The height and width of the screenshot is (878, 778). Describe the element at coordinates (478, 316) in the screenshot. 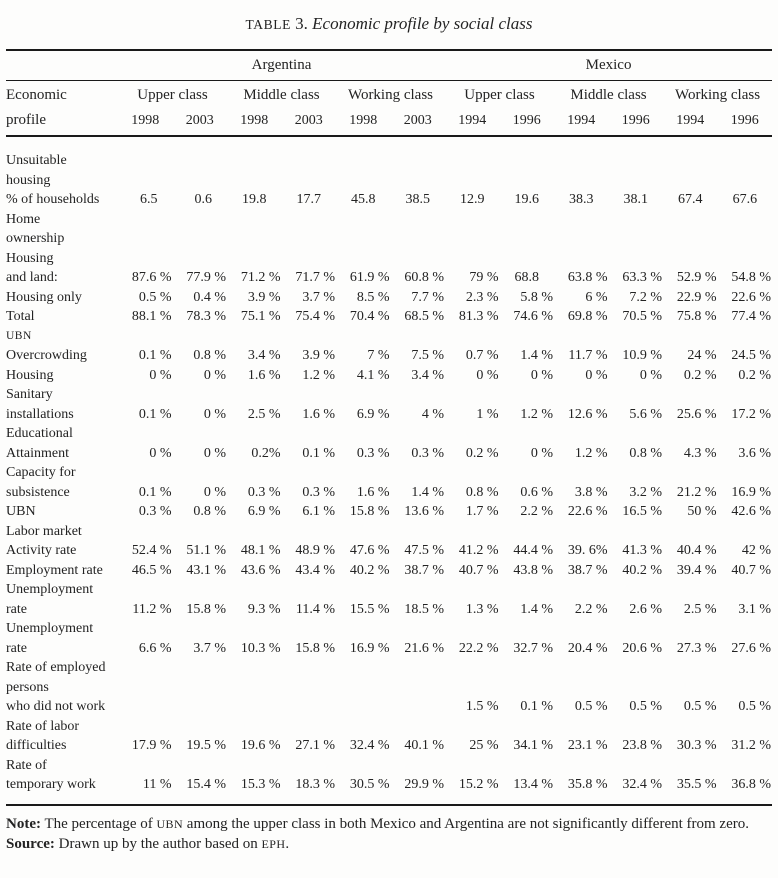

I see `cell-value: 81.3 %` at that location.